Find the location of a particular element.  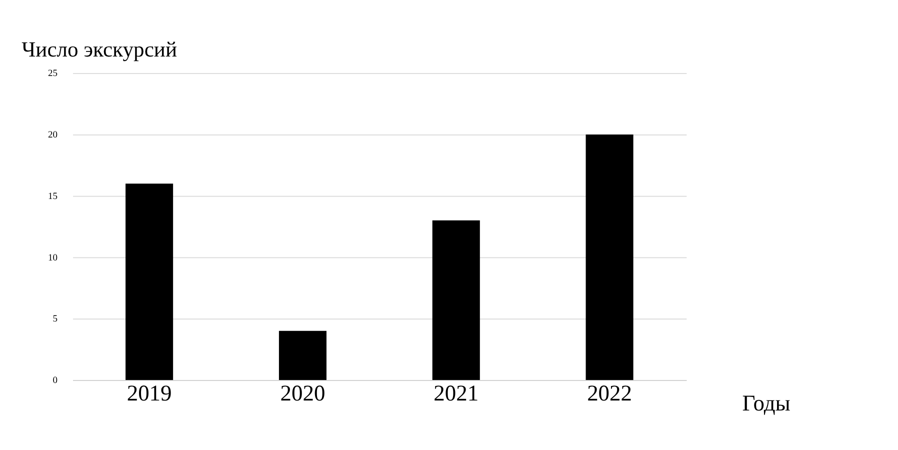

y-tick-label: 20 is located at coordinates (53, 135).